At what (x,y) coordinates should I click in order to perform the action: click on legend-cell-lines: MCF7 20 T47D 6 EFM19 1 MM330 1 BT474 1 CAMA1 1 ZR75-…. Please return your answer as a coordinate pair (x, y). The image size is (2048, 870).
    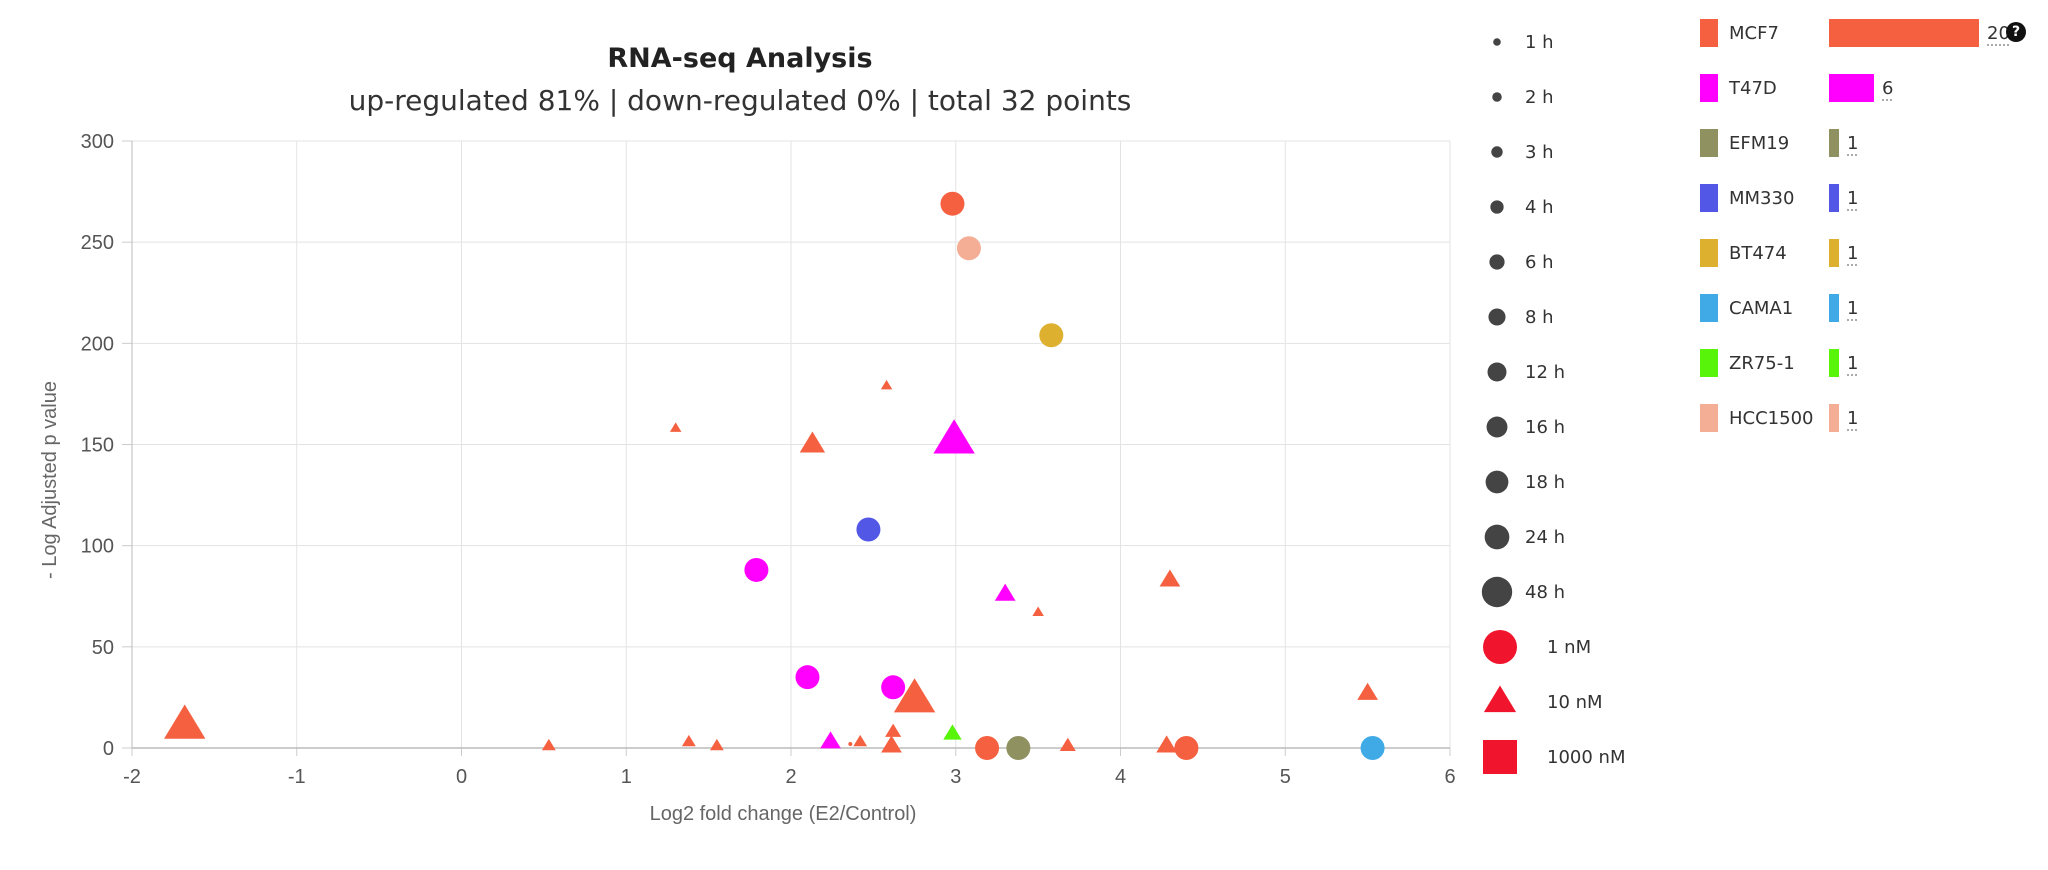
    Looking at the image, I should click on (1855, 225).